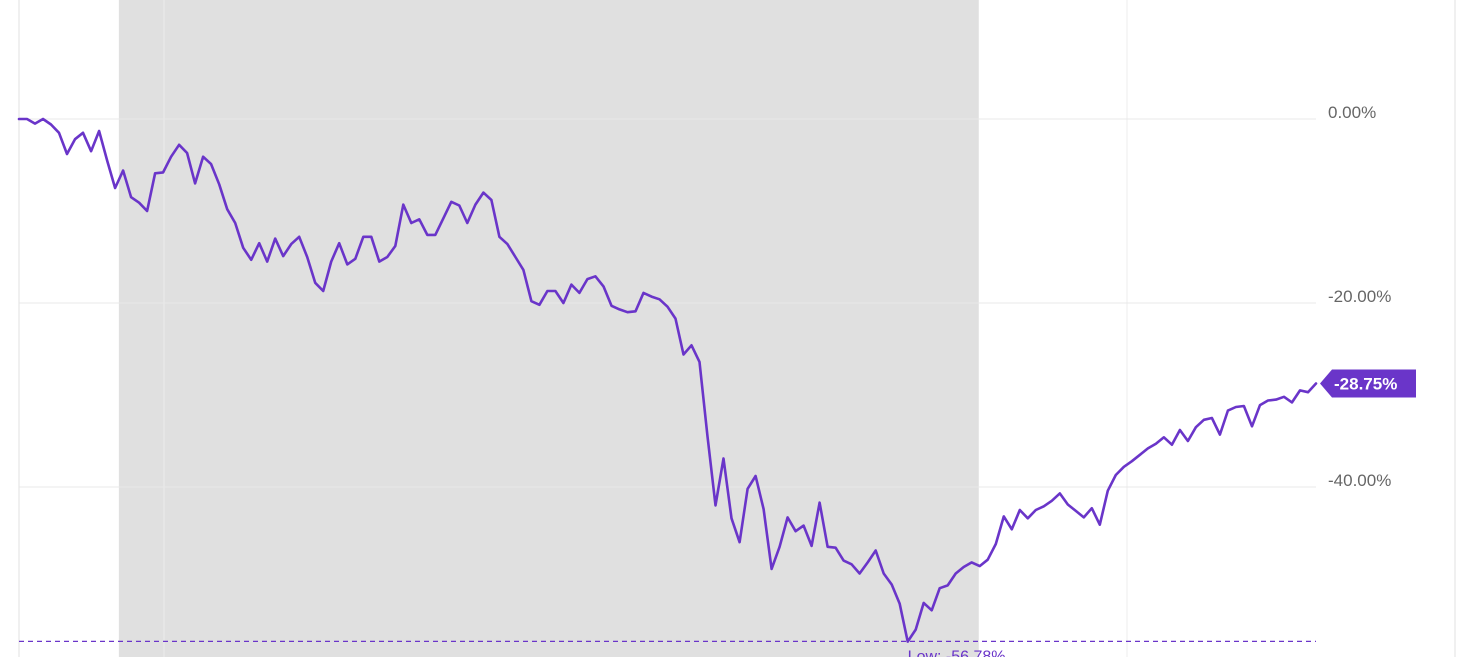 This screenshot has width=1460, height=657. I want to click on y-axis-ticks: 0.00% -20.00% -40.00% -60.00%, so click(1359, 380).